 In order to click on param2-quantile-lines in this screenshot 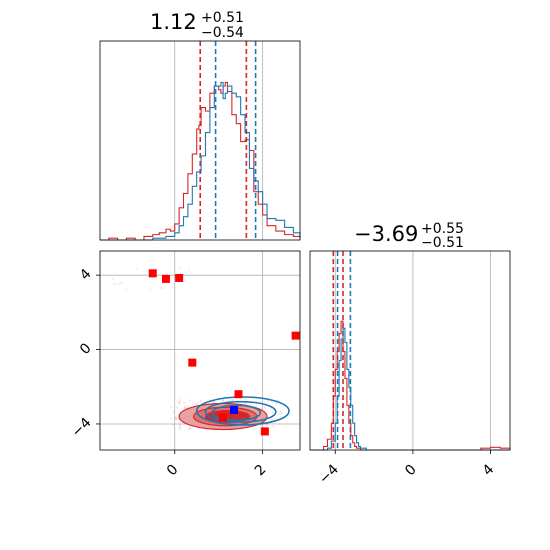, I will do `click(342, 350)`.